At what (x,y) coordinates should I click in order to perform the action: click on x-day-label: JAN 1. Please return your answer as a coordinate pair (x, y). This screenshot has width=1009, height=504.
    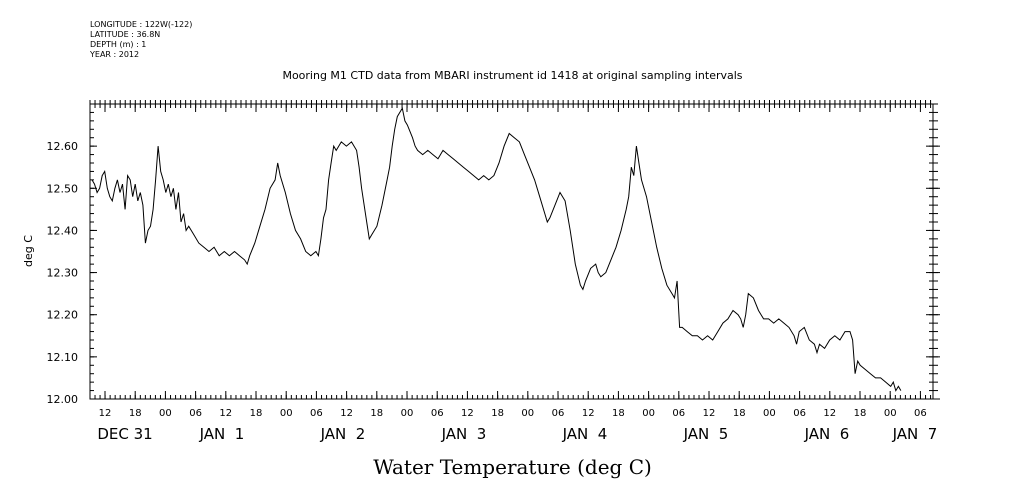
    Looking at the image, I should click on (222, 434).